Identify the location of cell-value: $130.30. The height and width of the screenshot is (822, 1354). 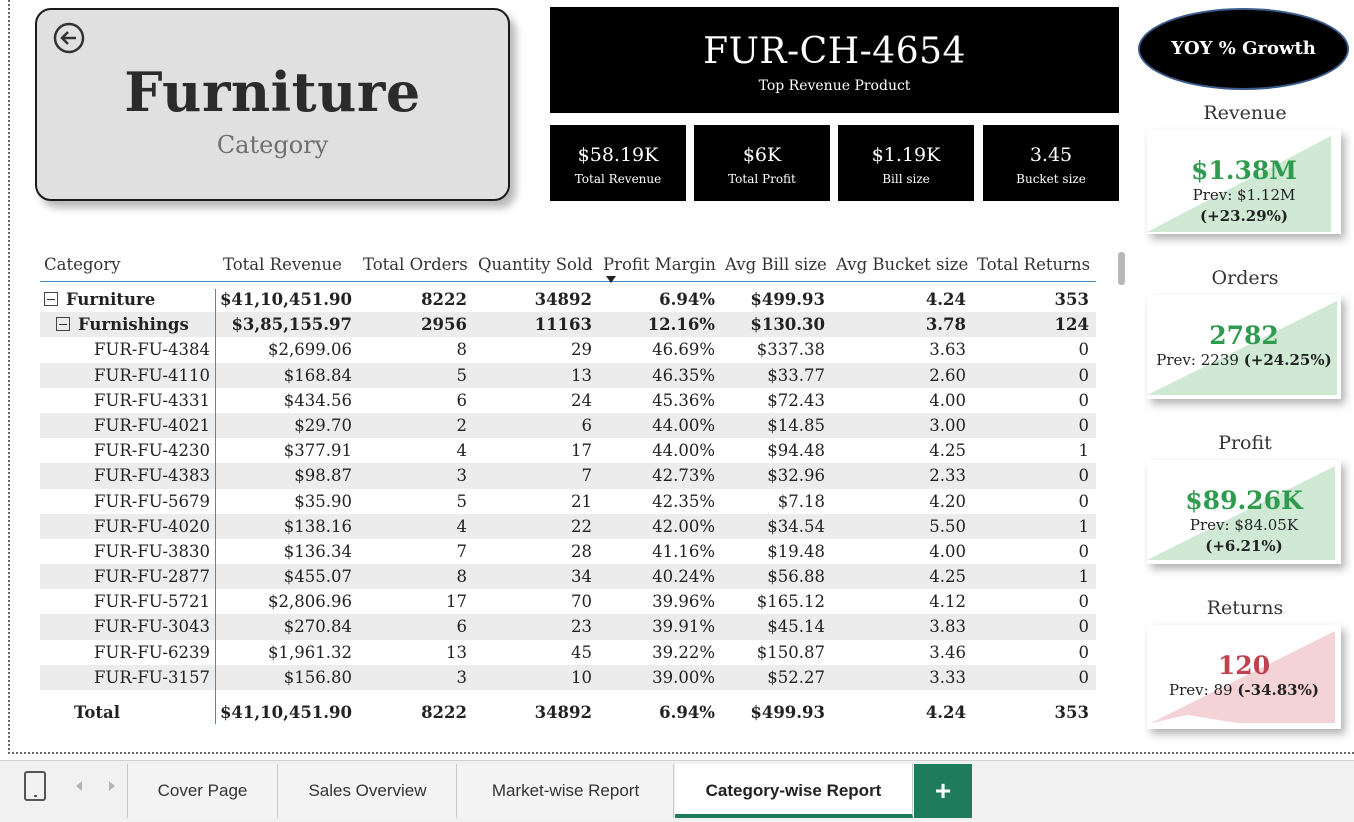
(787, 325).